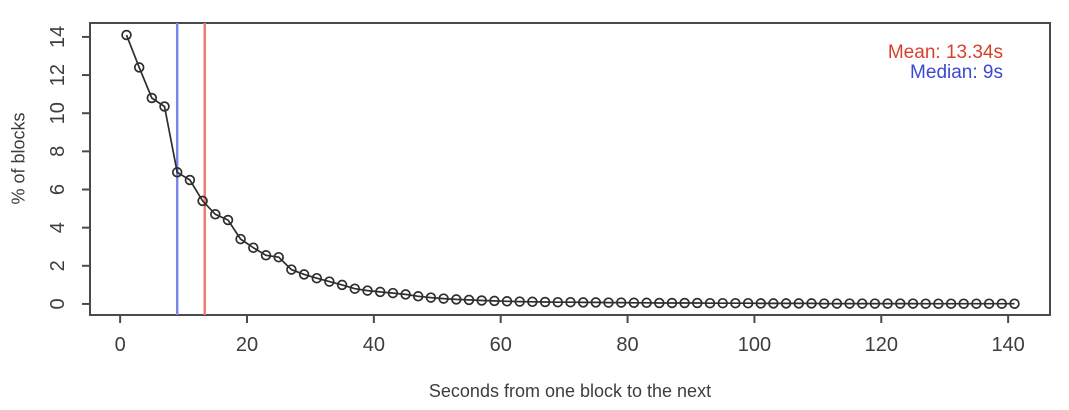 The image size is (1069, 410). I want to click on legend-entry-median: Median: 9s, so click(956, 72).